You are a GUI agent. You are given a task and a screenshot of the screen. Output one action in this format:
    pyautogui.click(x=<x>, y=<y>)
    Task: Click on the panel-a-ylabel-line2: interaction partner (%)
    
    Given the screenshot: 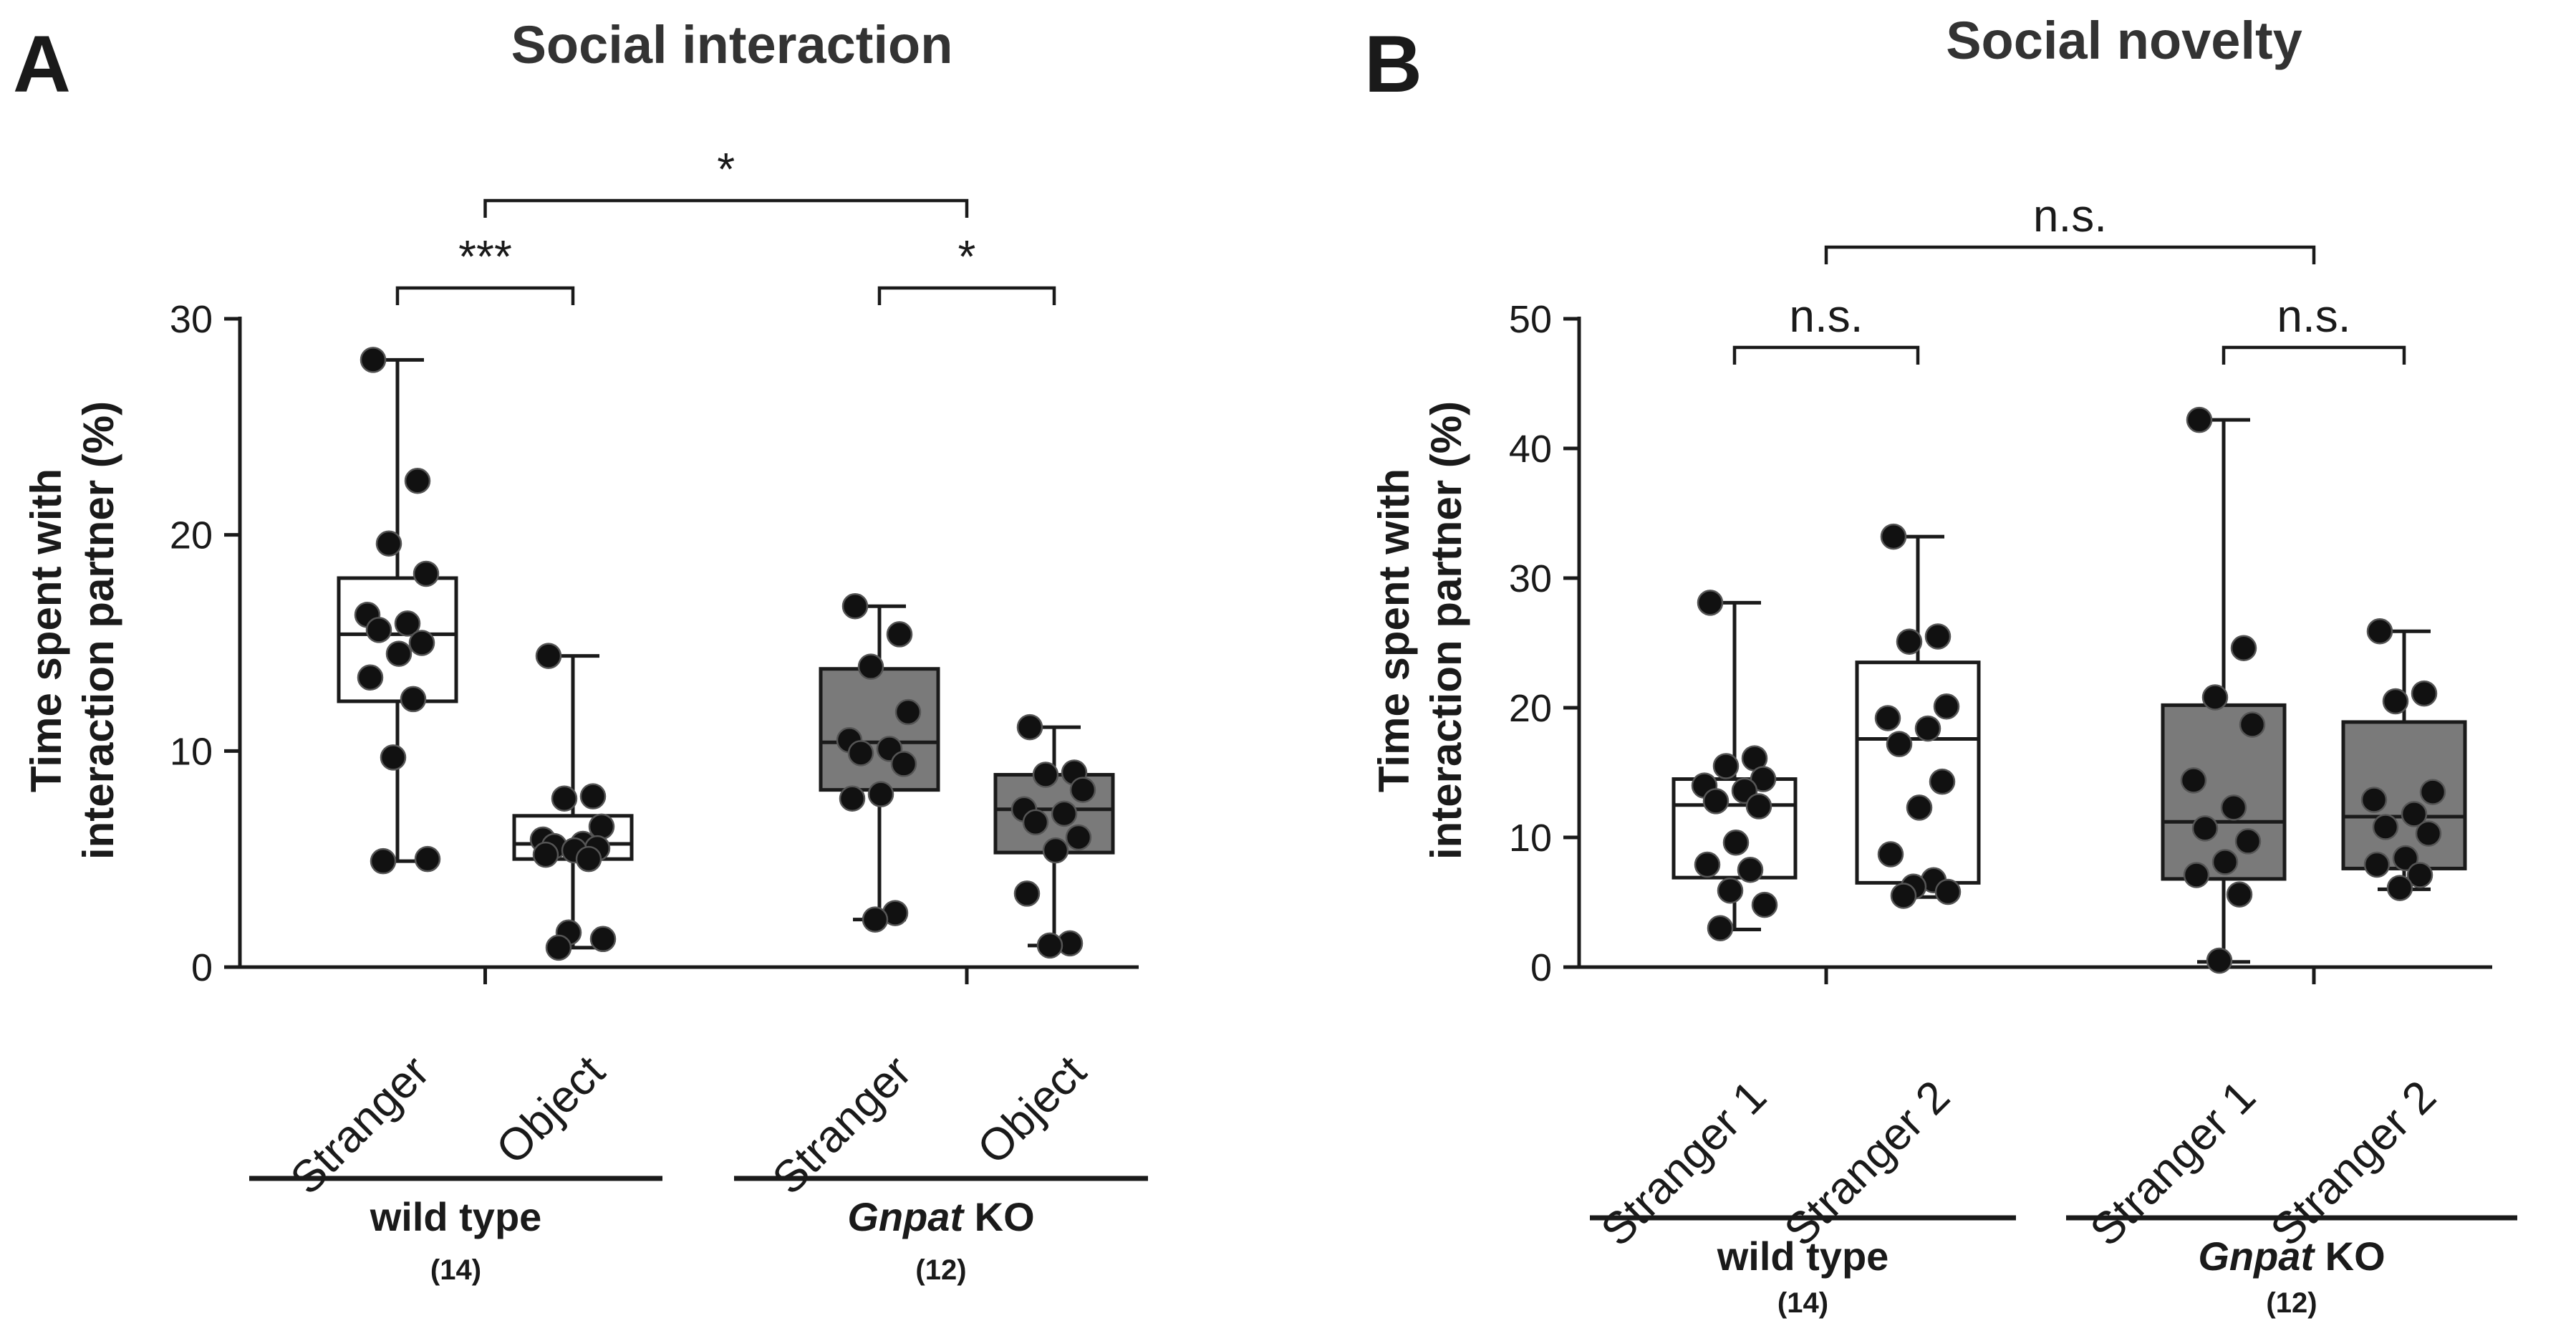 What is the action you would take?
    pyautogui.click(x=98, y=630)
    